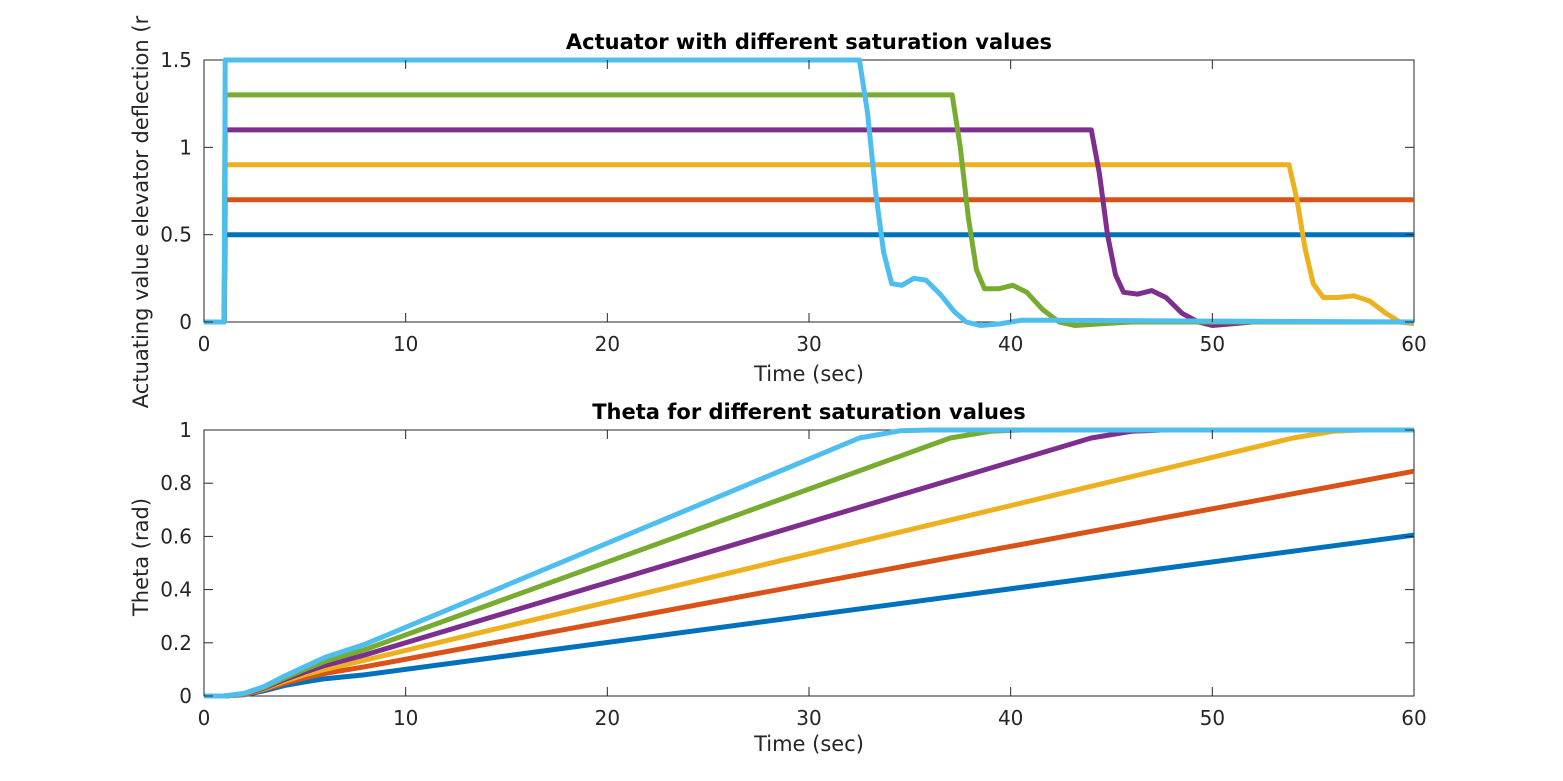 The image size is (1563, 781). What do you see at coordinates (185, 696) in the screenshot?
I see `theta-y-tick-label: 0` at bounding box center [185, 696].